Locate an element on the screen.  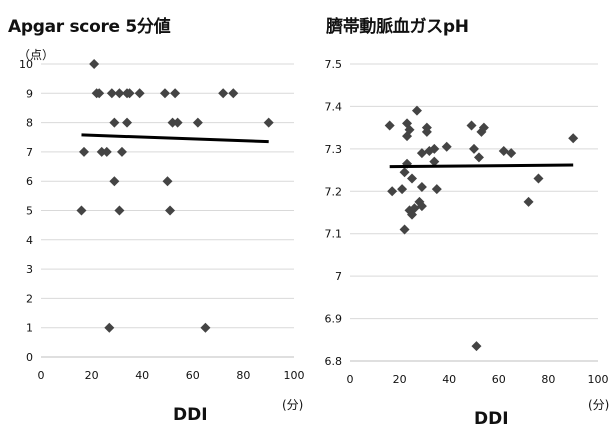
y-tick-label: 1 is located at coordinates (29, 328).